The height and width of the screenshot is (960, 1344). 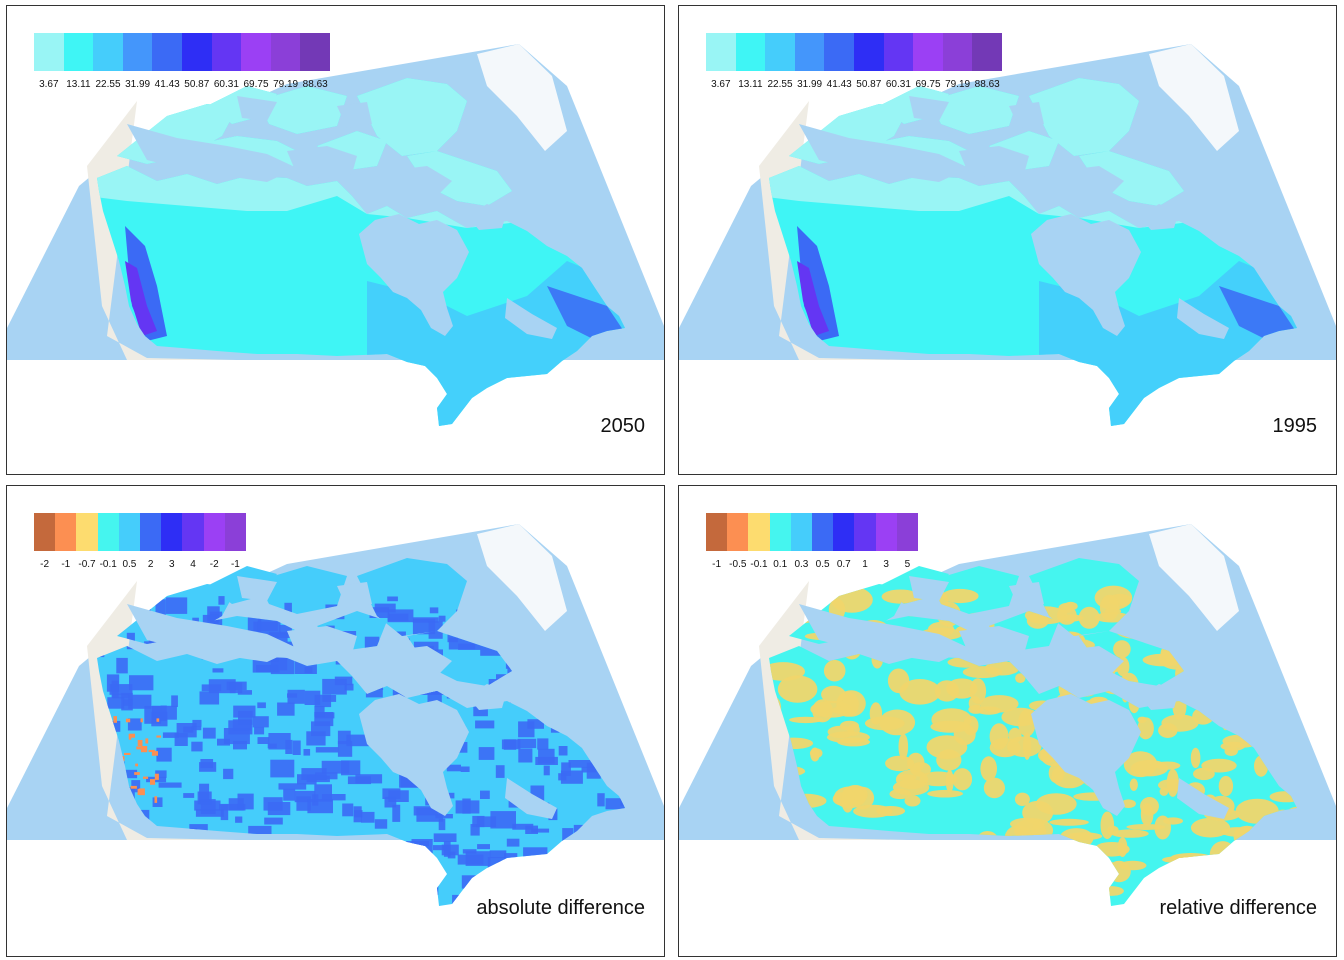 I want to click on legend-labels: -2 -1 -0.7 -0.1 0.5 2 3 4 -2 -1, so click(x=140, y=566).